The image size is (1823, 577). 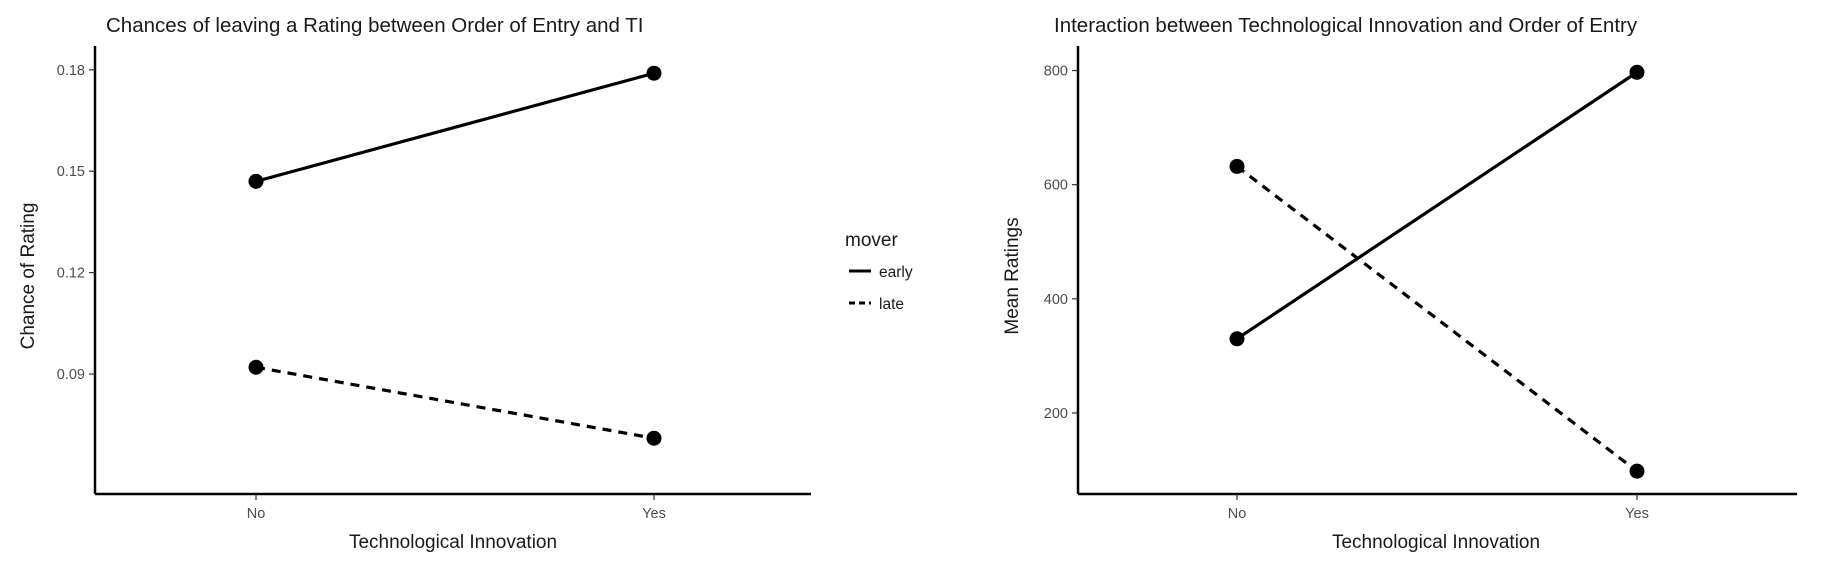 I want to click on right-x-tick-label: No, so click(x=1237, y=514).